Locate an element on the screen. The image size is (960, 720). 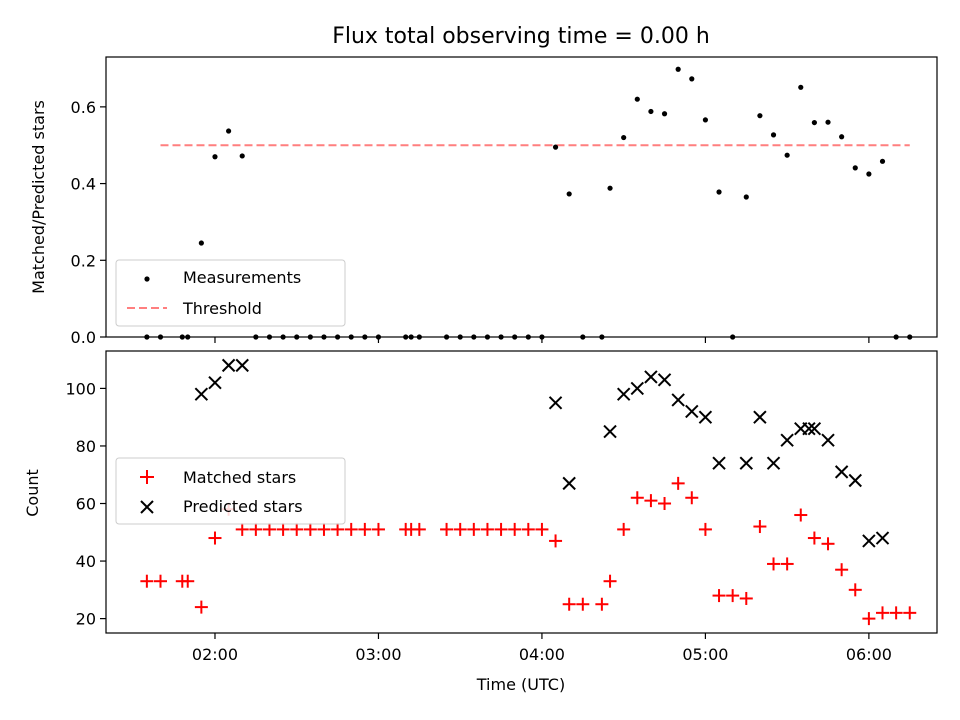
bottom-y-tick-label: 100 is located at coordinates (80, 388).